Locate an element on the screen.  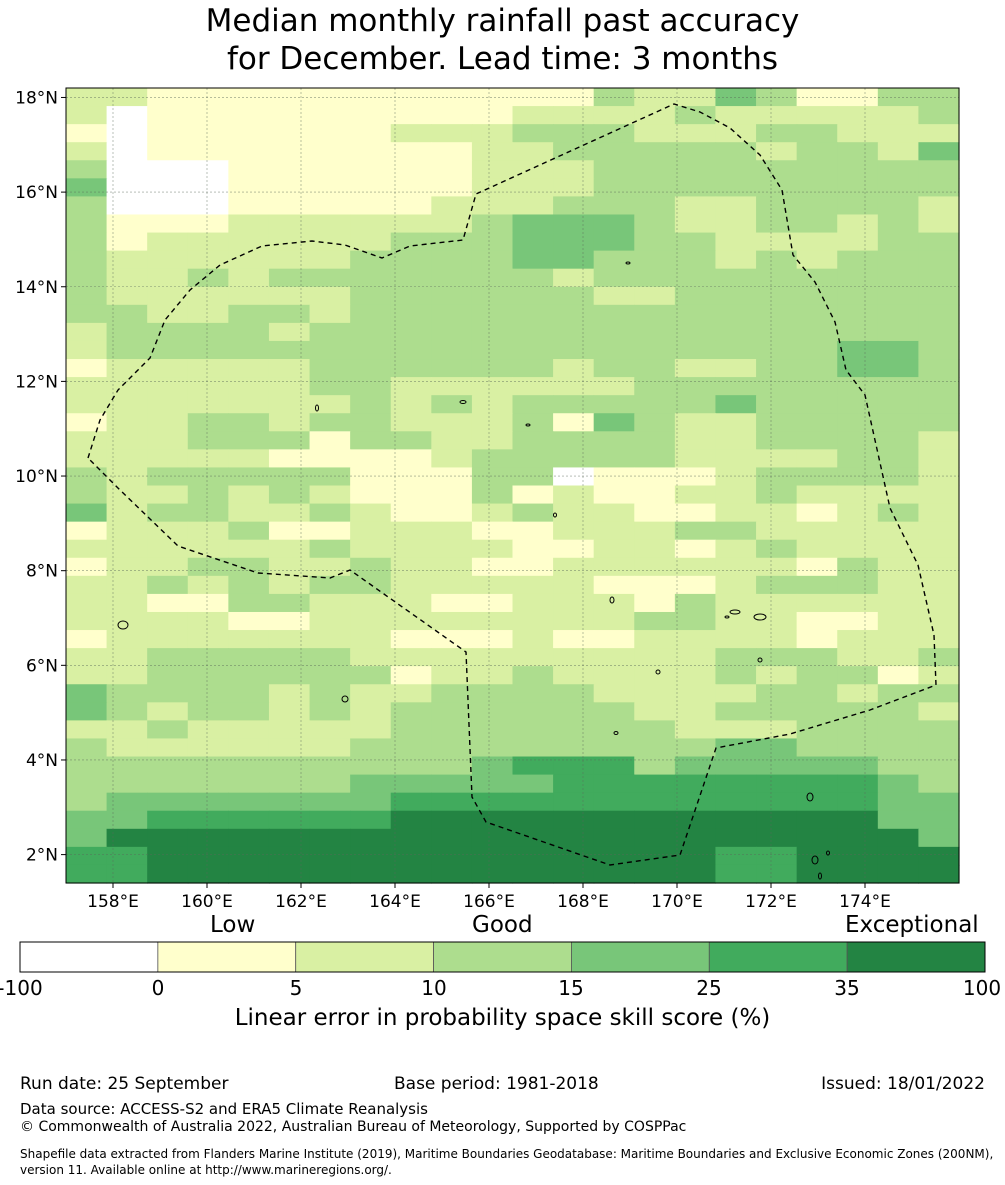
island-outline is located at coordinates (616, 733).